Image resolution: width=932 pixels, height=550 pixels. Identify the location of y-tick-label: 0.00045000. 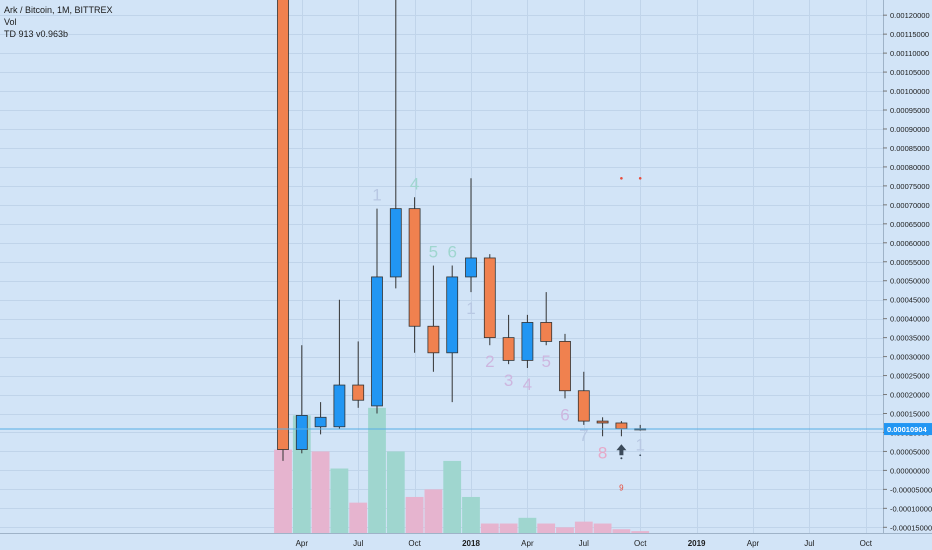
(910, 300).